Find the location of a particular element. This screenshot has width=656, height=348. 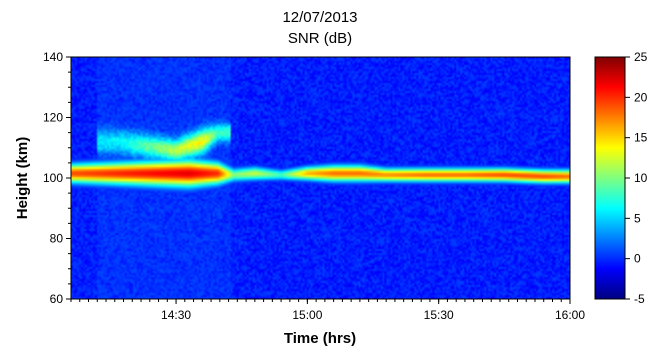

colorbar-tick-label: 5 is located at coordinates (637, 218).